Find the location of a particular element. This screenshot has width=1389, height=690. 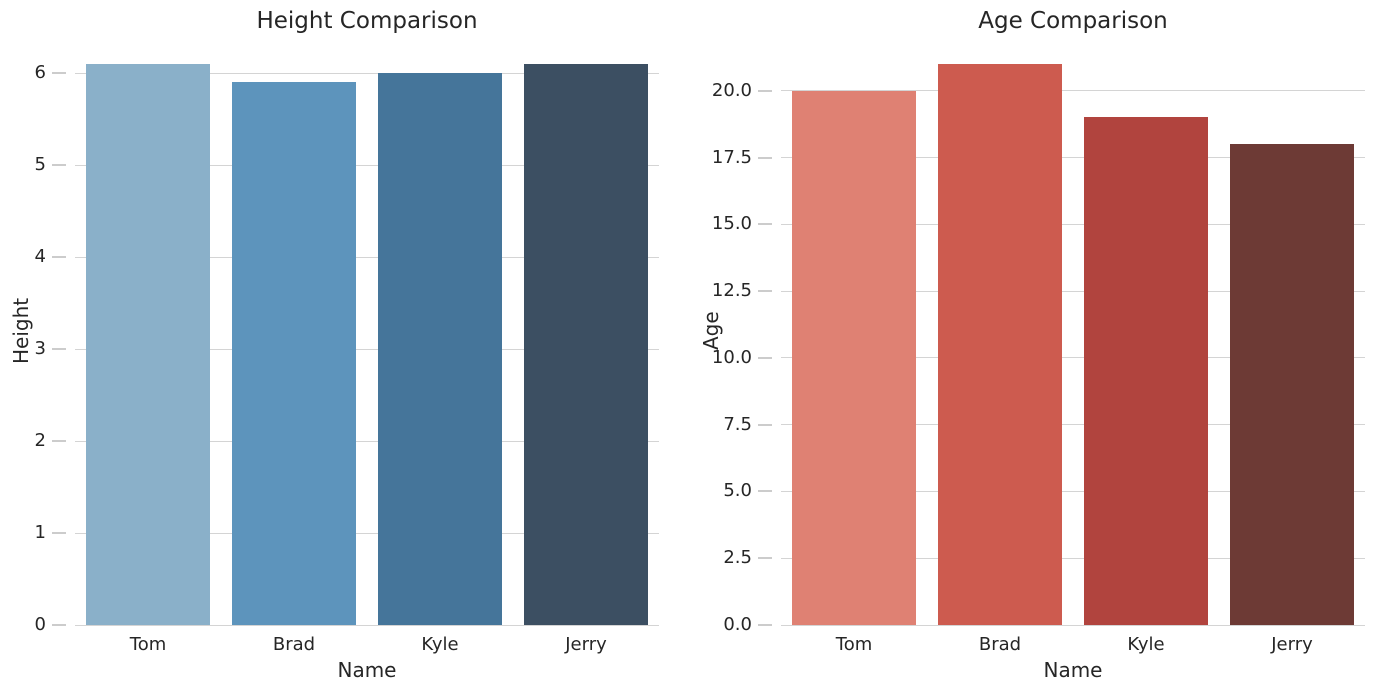

y-tick-label: 5 is located at coordinates (40, 165).